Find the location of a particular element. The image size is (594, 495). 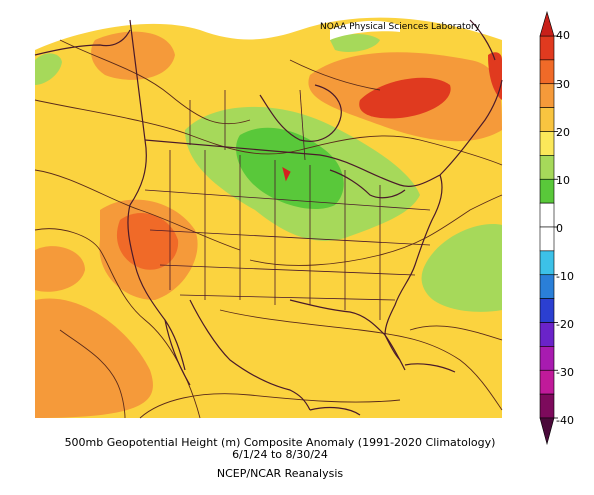

colorbar-tick-label: -40 is located at coordinates (565, 420).